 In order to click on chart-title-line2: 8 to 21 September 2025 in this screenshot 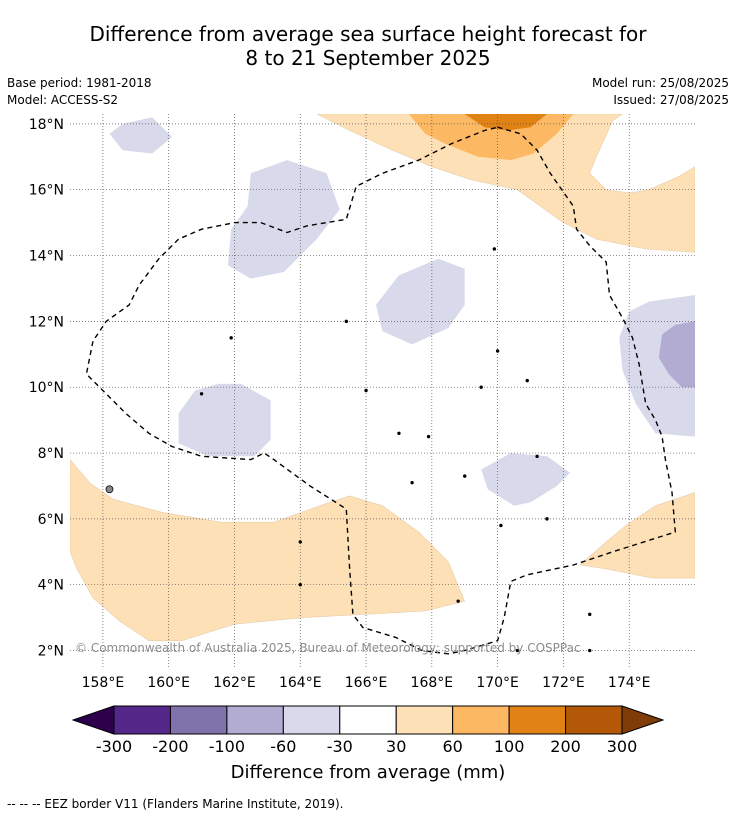, I will do `click(368, 58)`.